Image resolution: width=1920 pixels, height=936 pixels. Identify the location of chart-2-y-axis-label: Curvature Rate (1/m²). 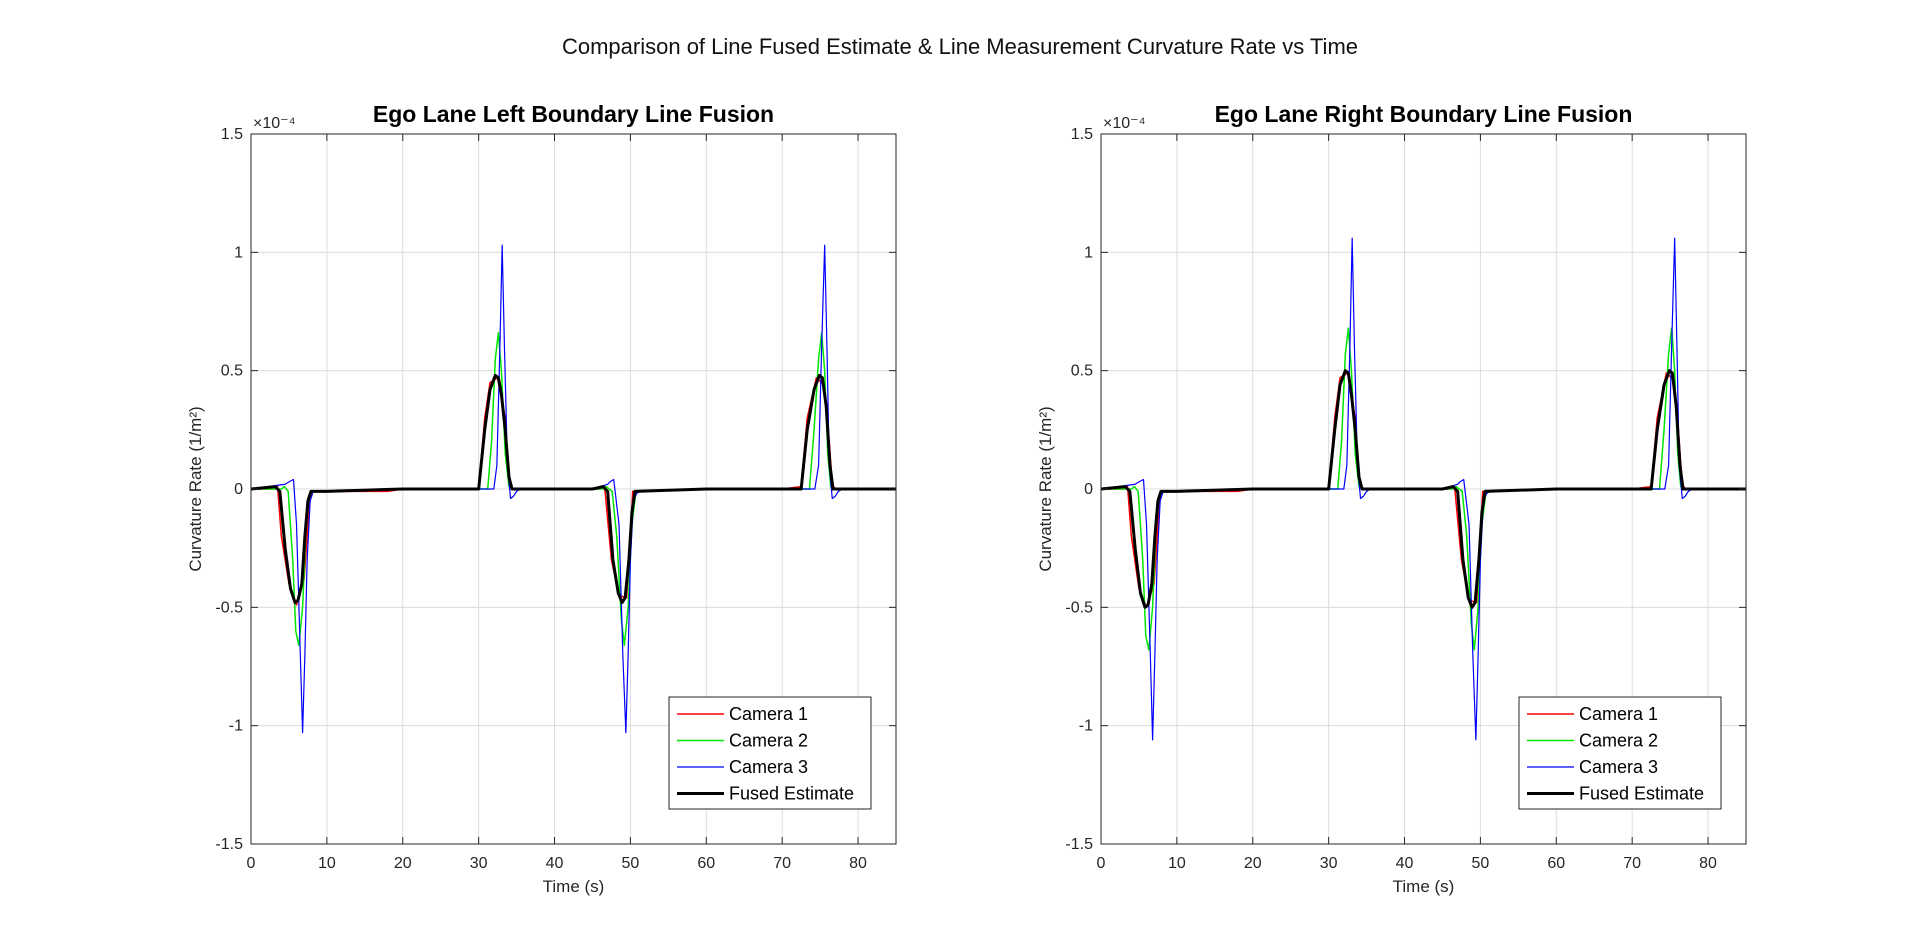
(1045, 488).